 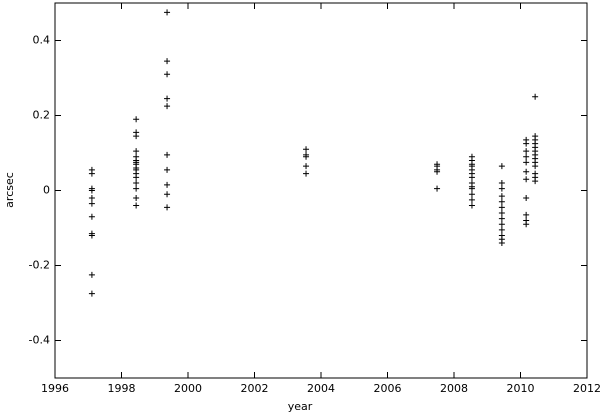 What do you see at coordinates (39, 265) in the screenshot?
I see `y-tick-label: -0.2` at bounding box center [39, 265].